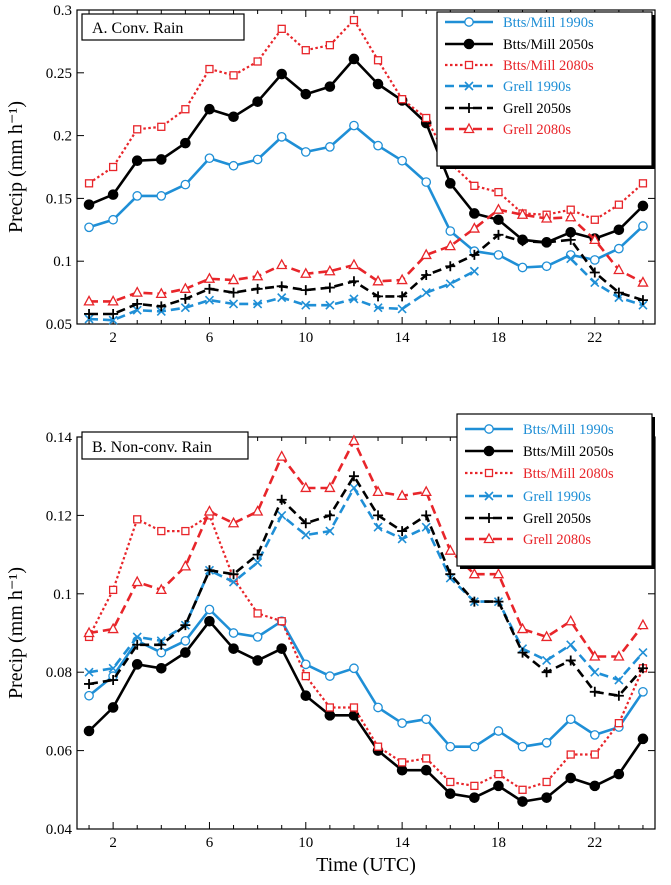  Describe the element at coordinates (59, 516) in the screenshot. I see `y-tick-label: 0.12` at that location.